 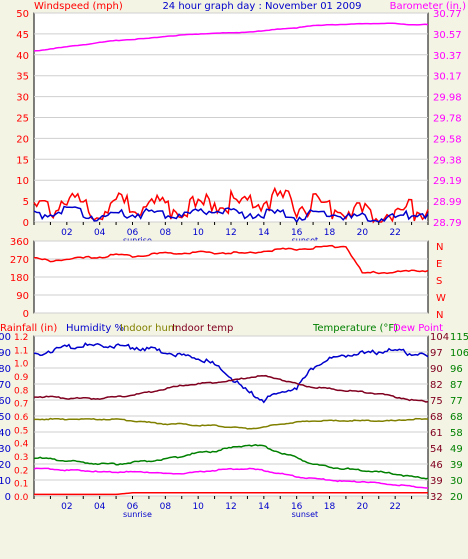 I want to click on temp-outer-y-tick-label: 20, so click(x=456, y=497).